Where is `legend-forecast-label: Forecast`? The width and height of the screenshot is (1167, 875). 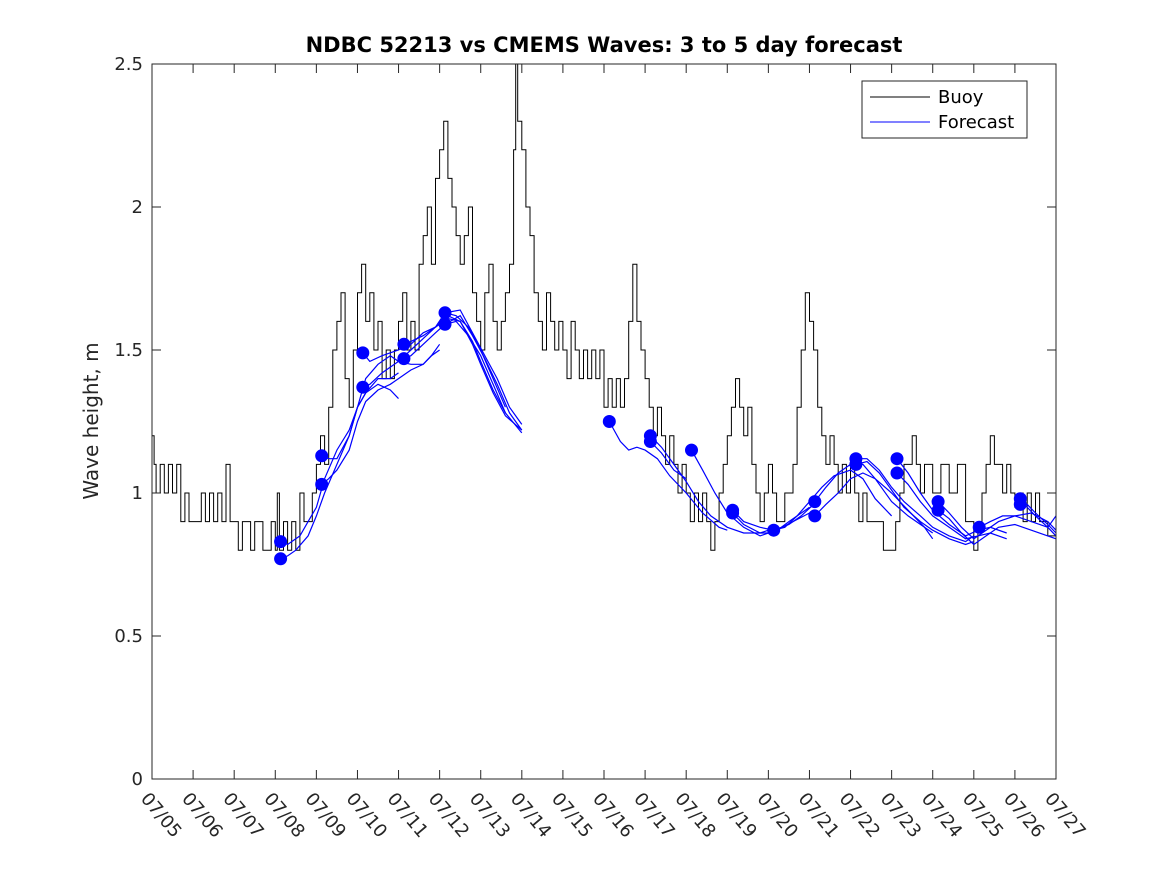
legend-forecast-label: Forecast is located at coordinates (976, 122).